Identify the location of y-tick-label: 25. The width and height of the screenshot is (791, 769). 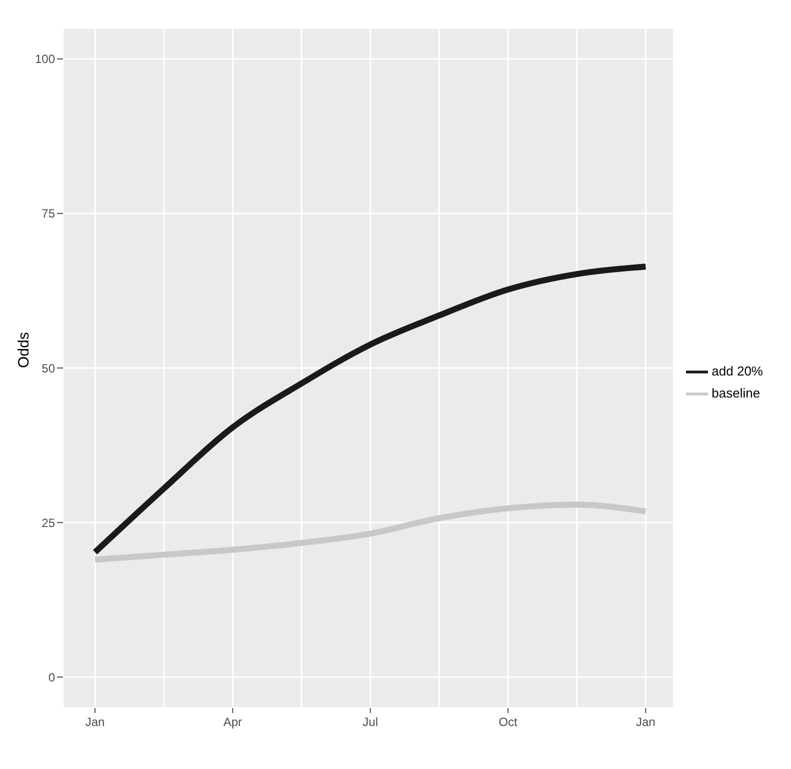
(49, 523).